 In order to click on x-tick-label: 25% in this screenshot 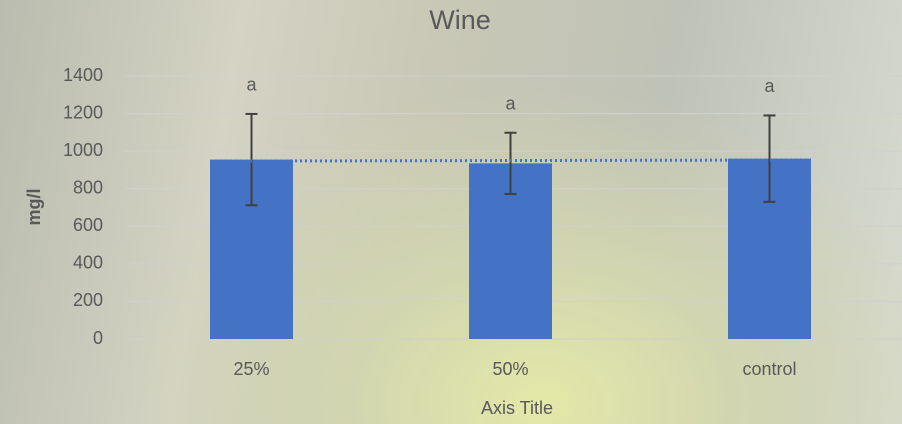, I will do `click(251, 369)`.